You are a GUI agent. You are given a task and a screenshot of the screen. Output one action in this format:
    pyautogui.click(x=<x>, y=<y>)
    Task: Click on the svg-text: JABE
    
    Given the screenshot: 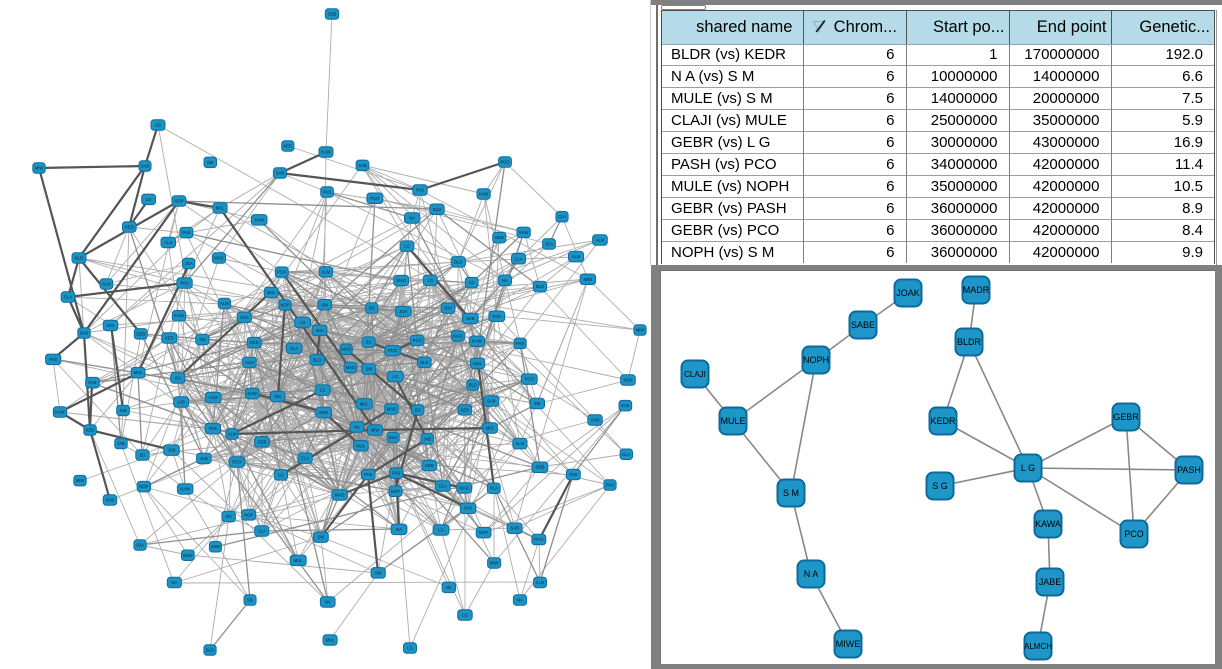 What is the action you would take?
    pyautogui.click(x=1050, y=582)
    